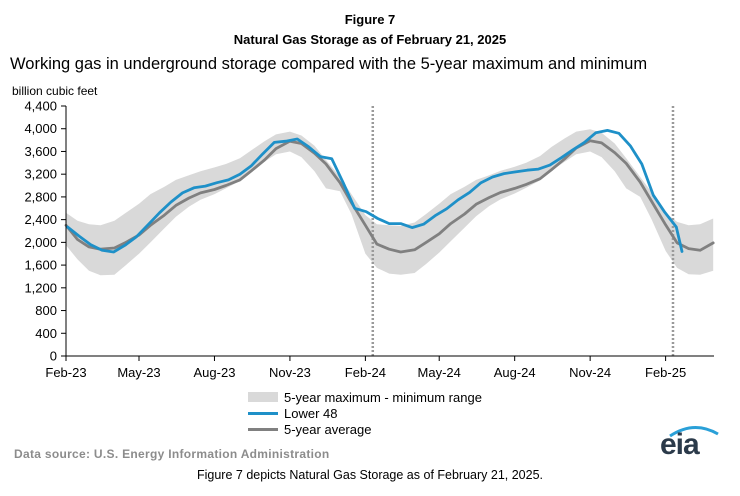 The height and width of the screenshot is (496, 740). Describe the element at coordinates (694, 432) in the screenshot. I see `eia-logo-arc-icon` at that location.